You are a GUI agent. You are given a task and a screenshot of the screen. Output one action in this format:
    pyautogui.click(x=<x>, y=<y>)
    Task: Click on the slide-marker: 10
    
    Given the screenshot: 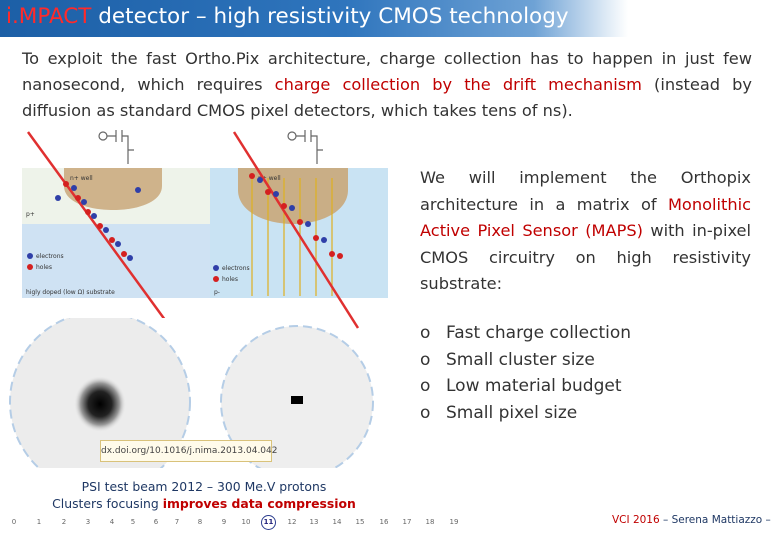 What is the action you would take?
    pyautogui.click(x=246, y=522)
    